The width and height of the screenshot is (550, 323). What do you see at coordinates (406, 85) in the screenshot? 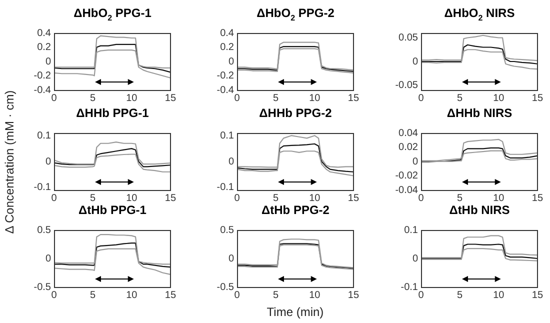
I see `y-tick-label: -0.05` at bounding box center [406, 85].